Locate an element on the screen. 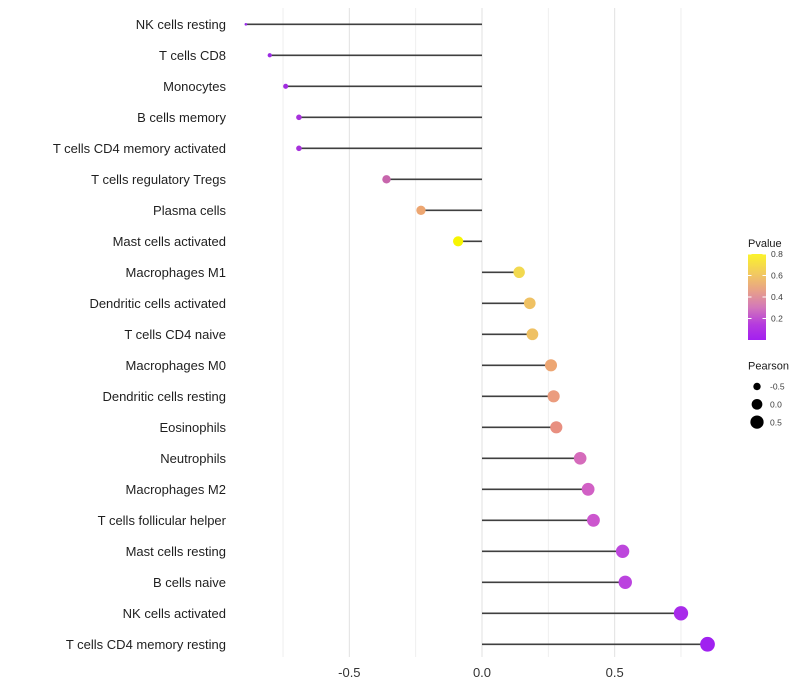 The image size is (800, 700). x-axis-tick-label: 0.5 is located at coordinates (615, 672).